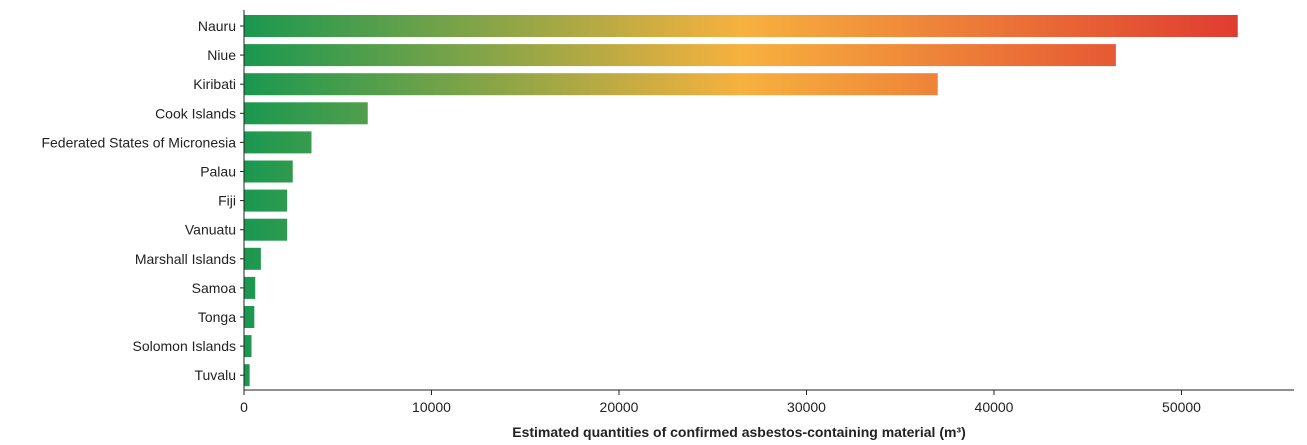 The width and height of the screenshot is (1307, 445). What do you see at coordinates (250, 287) in the screenshot?
I see `bar-samoa` at bounding box center [250, 287].